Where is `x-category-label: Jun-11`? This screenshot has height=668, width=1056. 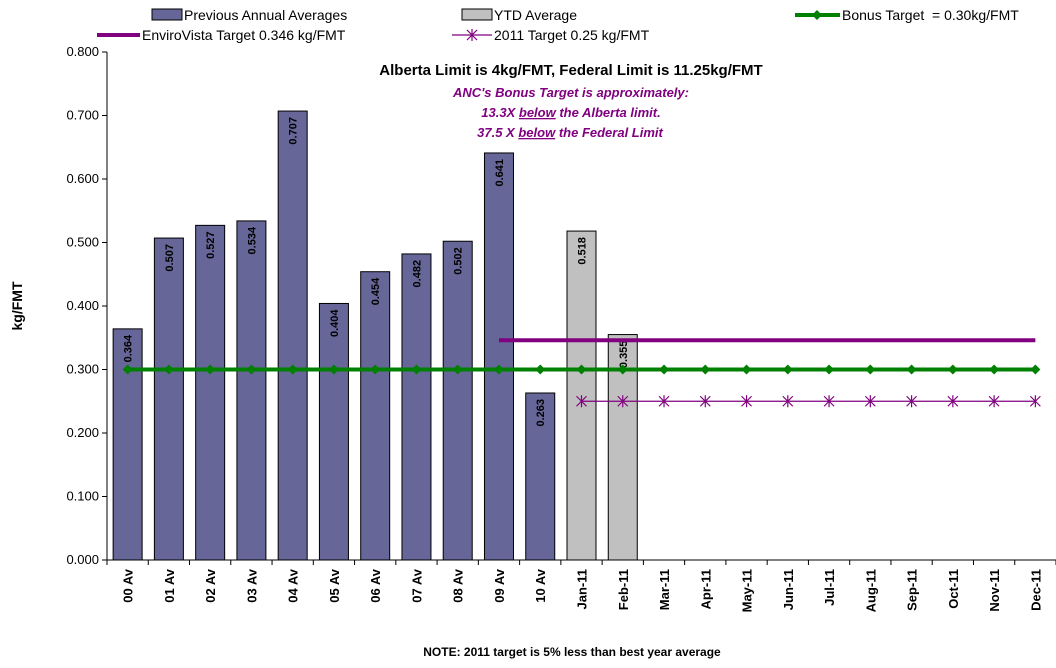 x-category-label: Jun-11 is located at coordinates (788, 589).